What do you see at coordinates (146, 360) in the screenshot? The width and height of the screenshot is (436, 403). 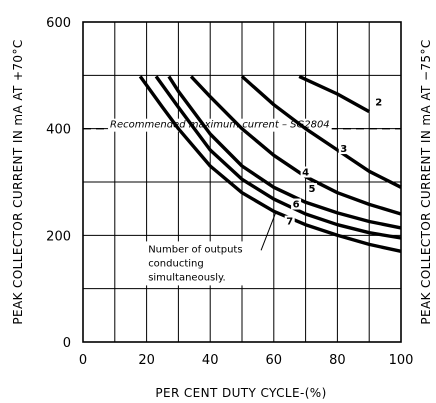 I see `x-tick-label: 20` at bounding box center [146, 360].